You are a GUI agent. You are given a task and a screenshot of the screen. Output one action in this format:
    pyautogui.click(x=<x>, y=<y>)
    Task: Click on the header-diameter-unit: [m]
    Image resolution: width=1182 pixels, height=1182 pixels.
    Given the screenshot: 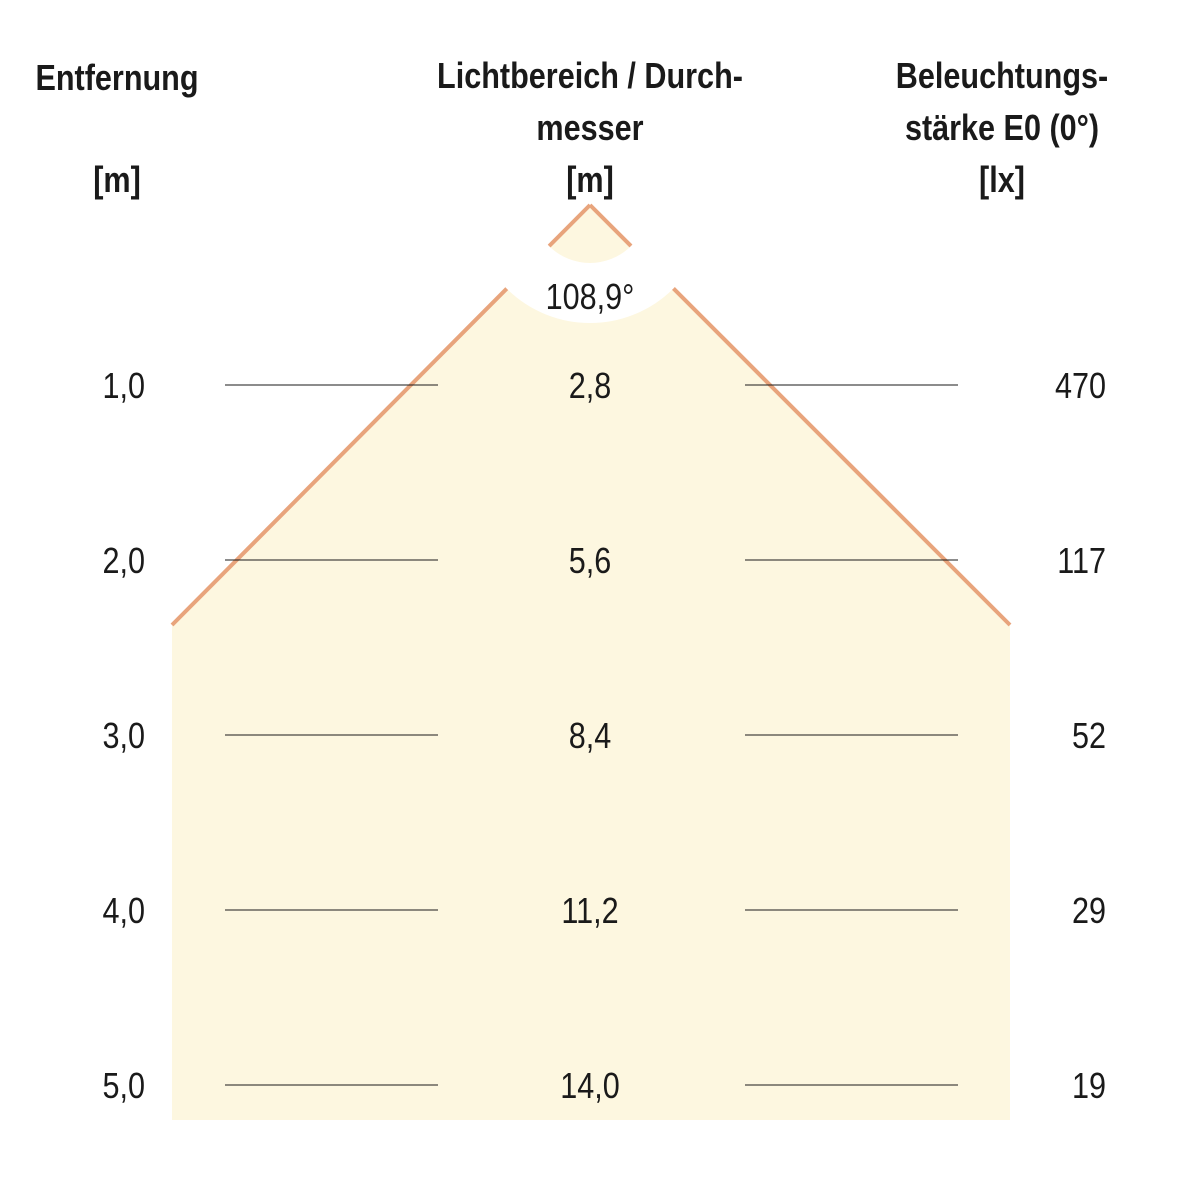 What is the action you would take?
    pyautogui.click(x=590, y=181)
    